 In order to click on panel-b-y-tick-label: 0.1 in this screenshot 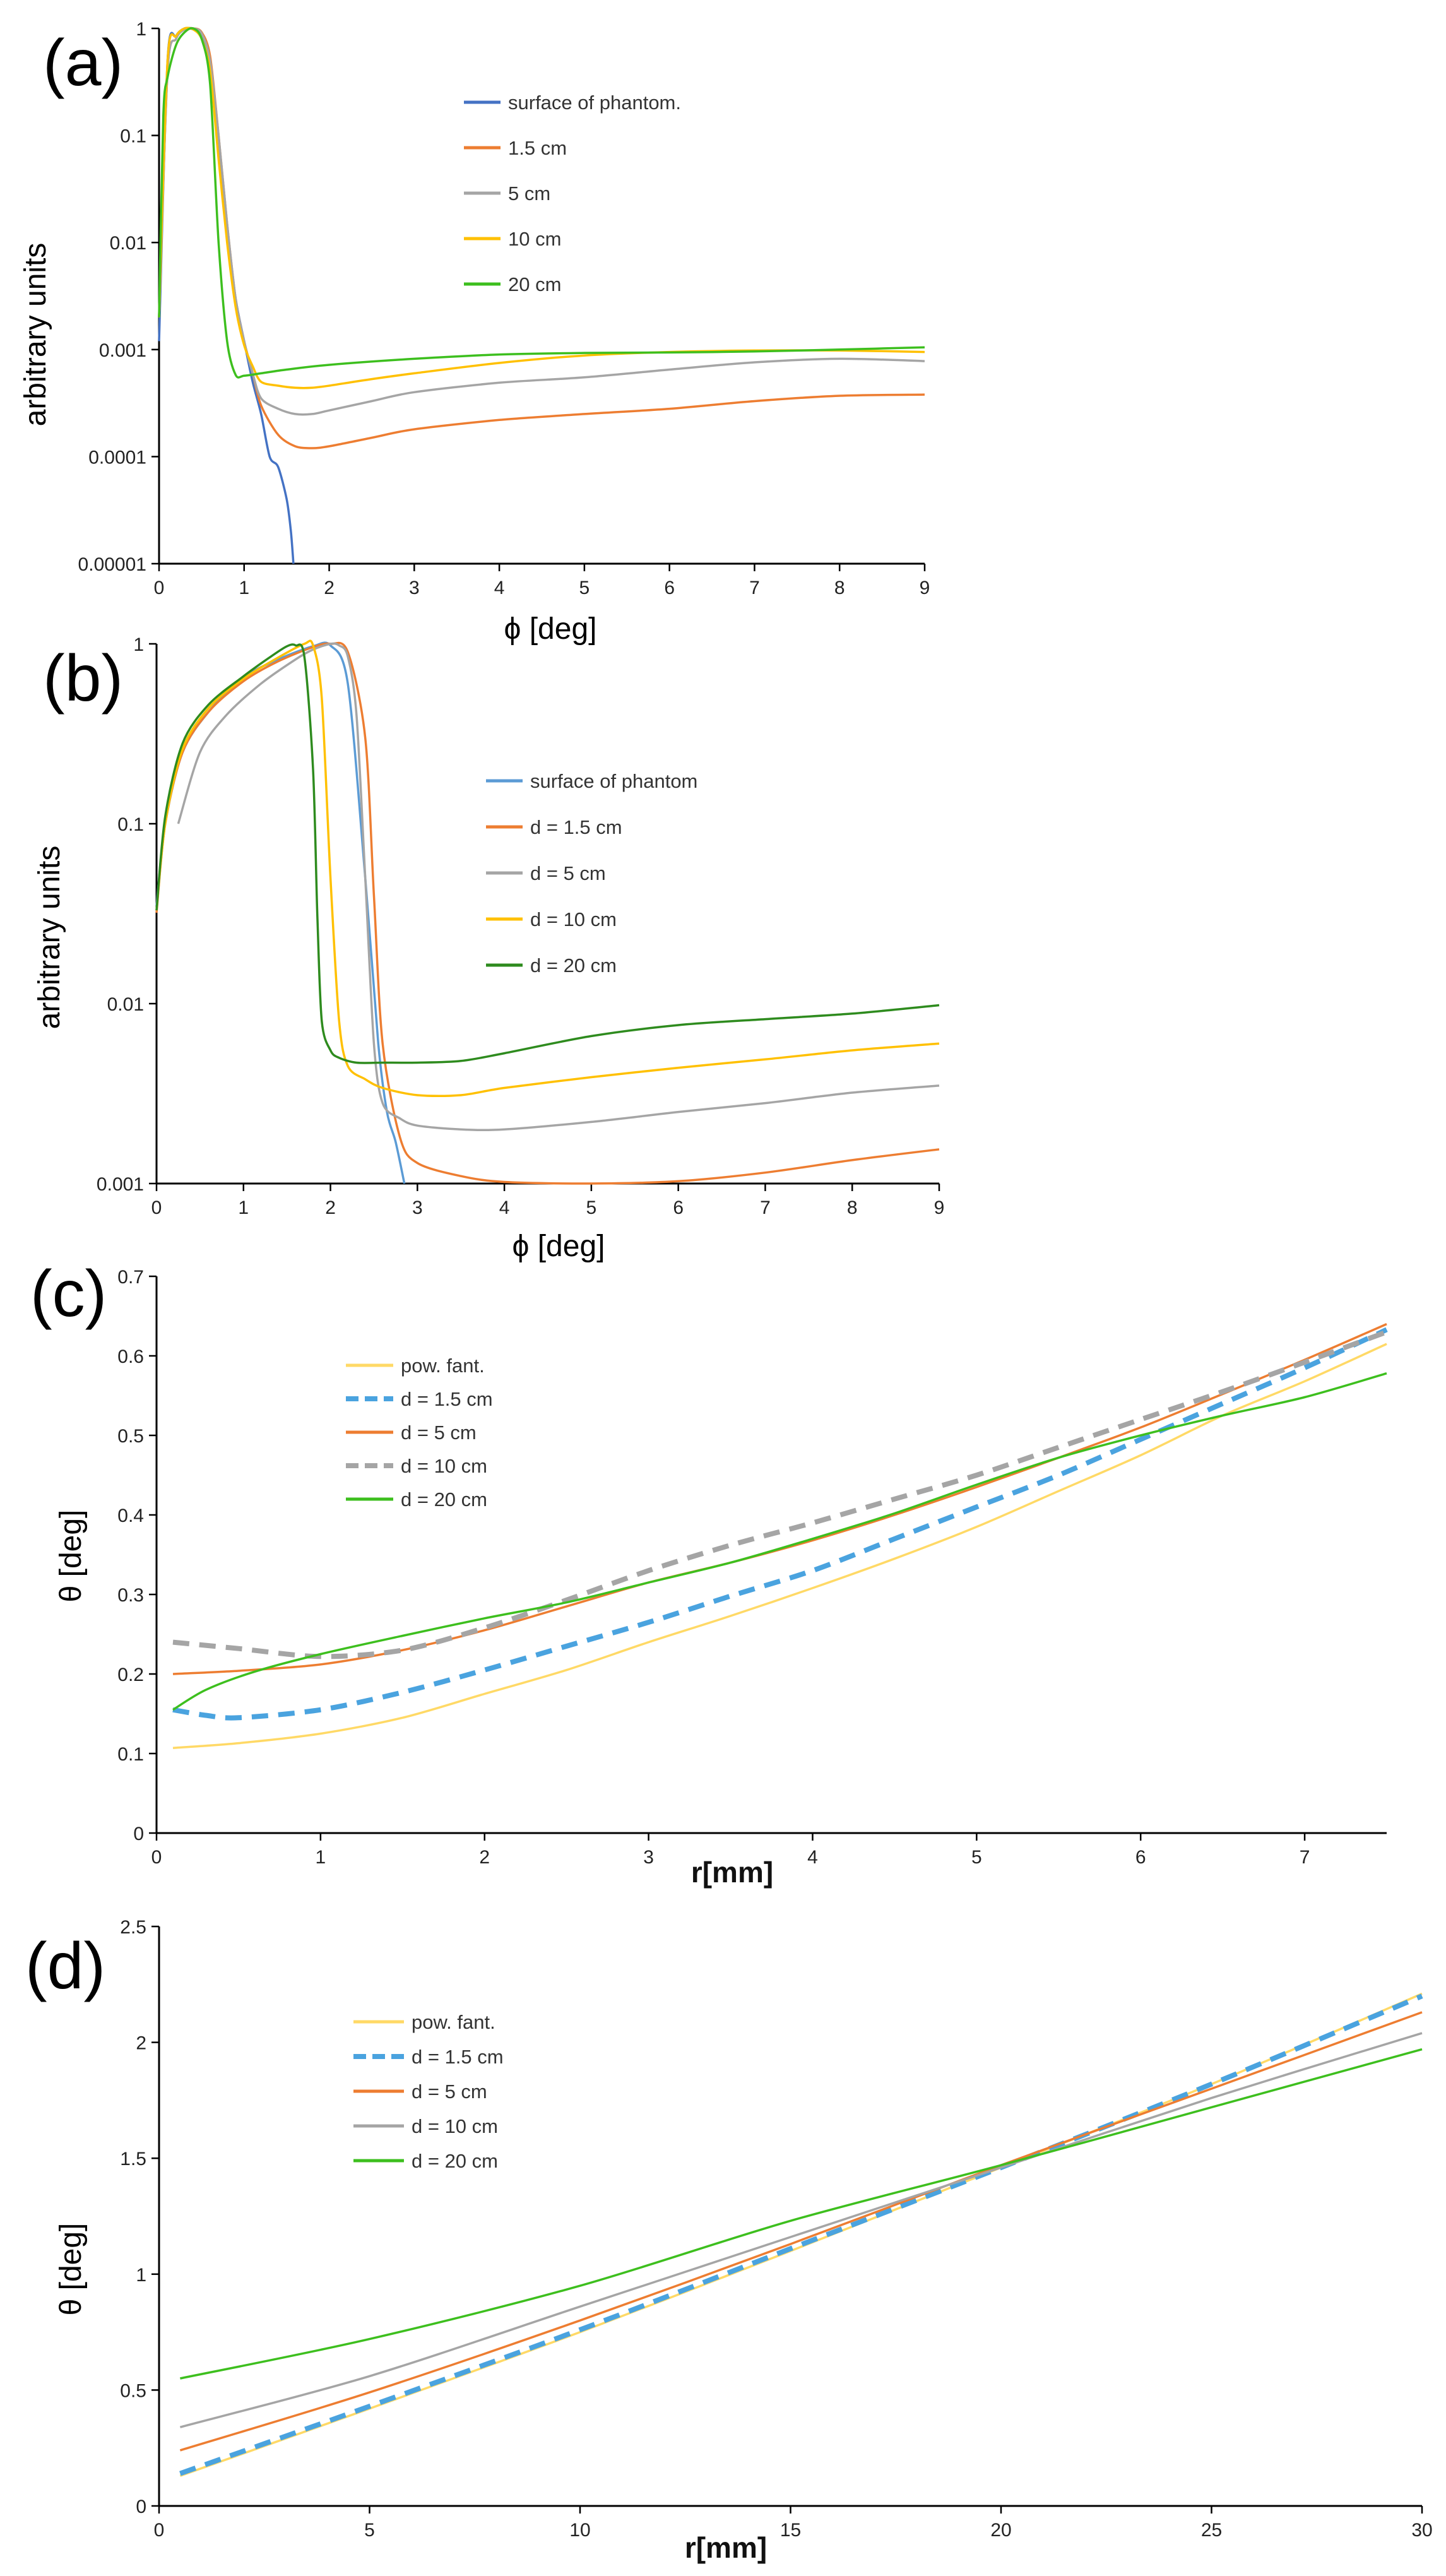, I will do `click(130, 824)`.